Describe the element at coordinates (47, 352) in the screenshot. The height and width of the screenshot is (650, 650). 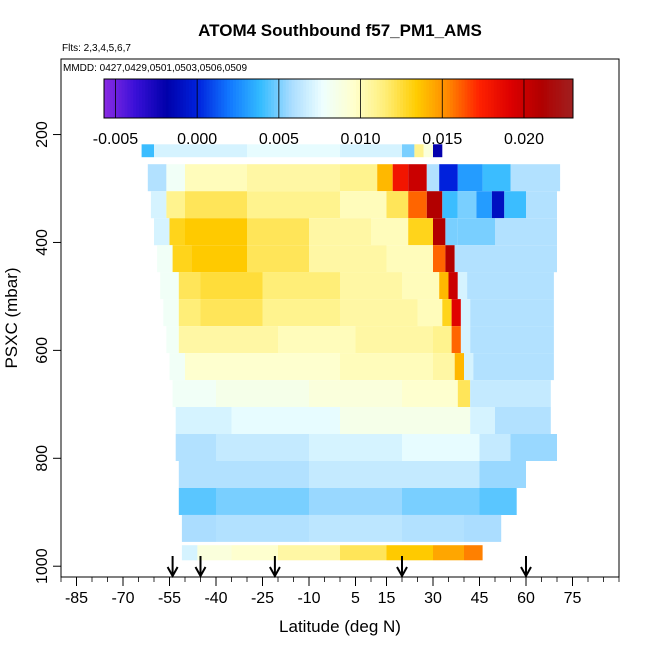
I see `y-axis: 200 400 600 800 1000` at that location.